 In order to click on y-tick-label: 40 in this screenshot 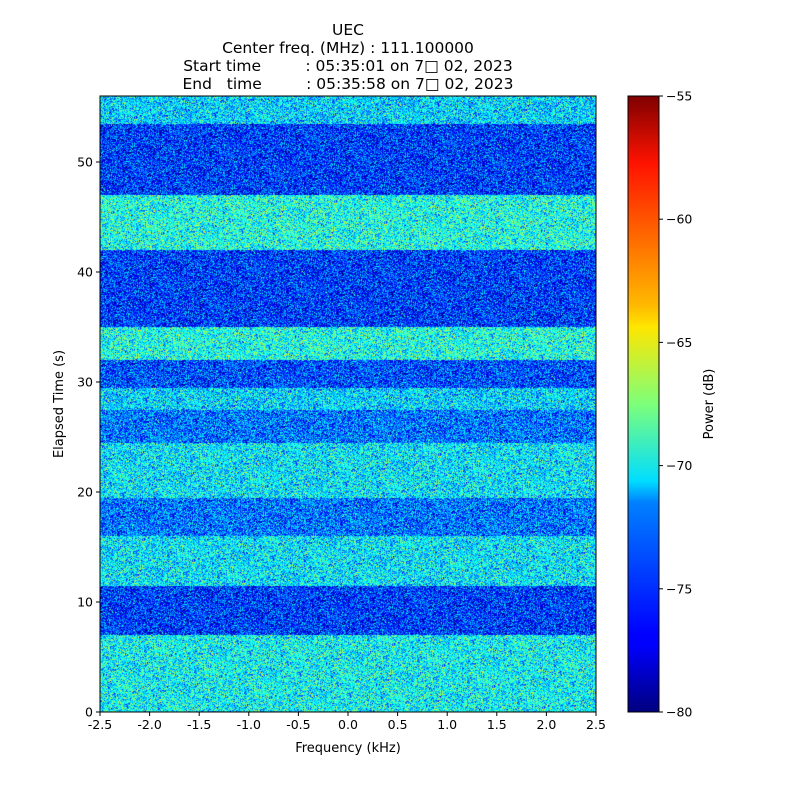, I will do `click(85, 272)`.